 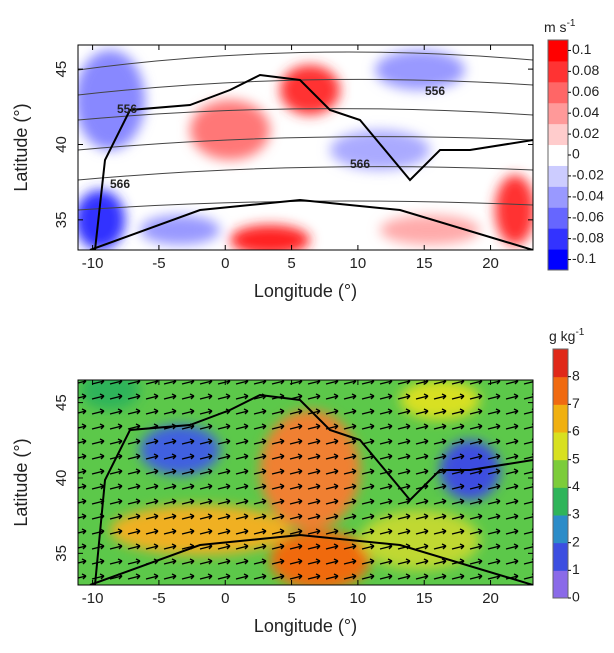 What do you see at coordinates (588, 237) in the screenshot?
I see `colorbar-tick-label: -0.08` at bounding box center [588, 237].